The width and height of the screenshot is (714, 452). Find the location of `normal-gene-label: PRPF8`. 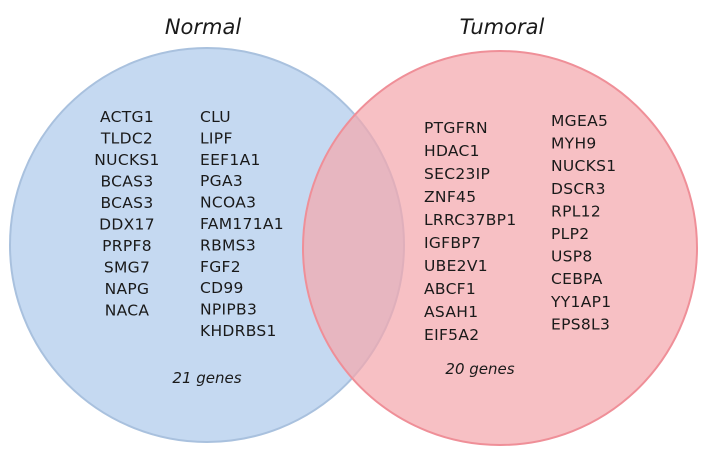

normal-gene-label: PRPF8 is located at coordinates (127, 246).